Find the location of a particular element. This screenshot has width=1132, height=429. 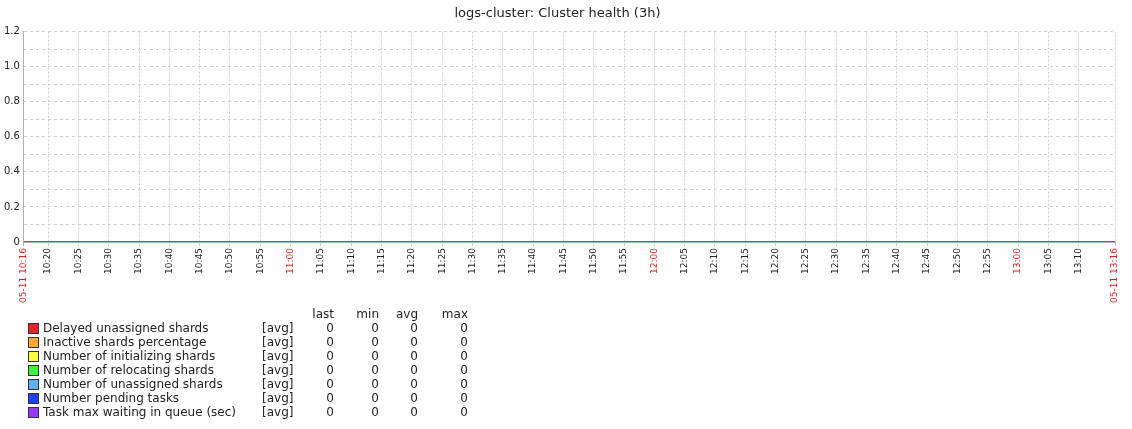

x-tick-label: 10:50 is located at coordinates (229, 260).